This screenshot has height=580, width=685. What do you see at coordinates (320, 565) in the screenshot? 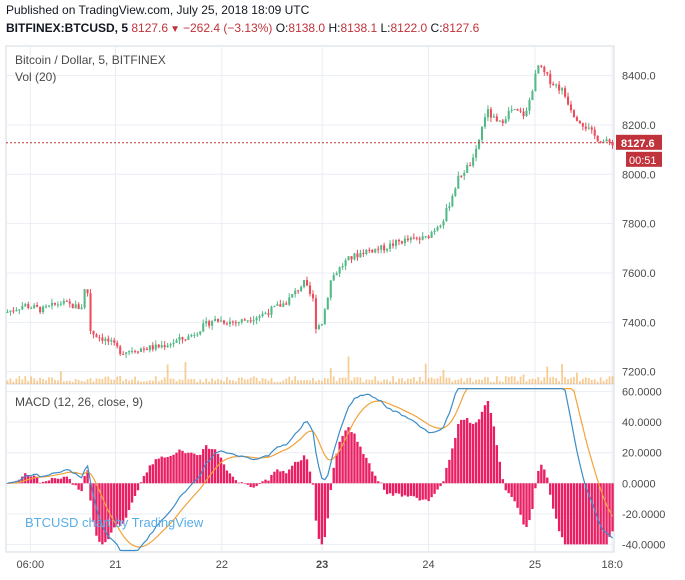
I see `time-axis: 06:00 21 22 23 24 25 18:0` at bounding box center [320, 565].